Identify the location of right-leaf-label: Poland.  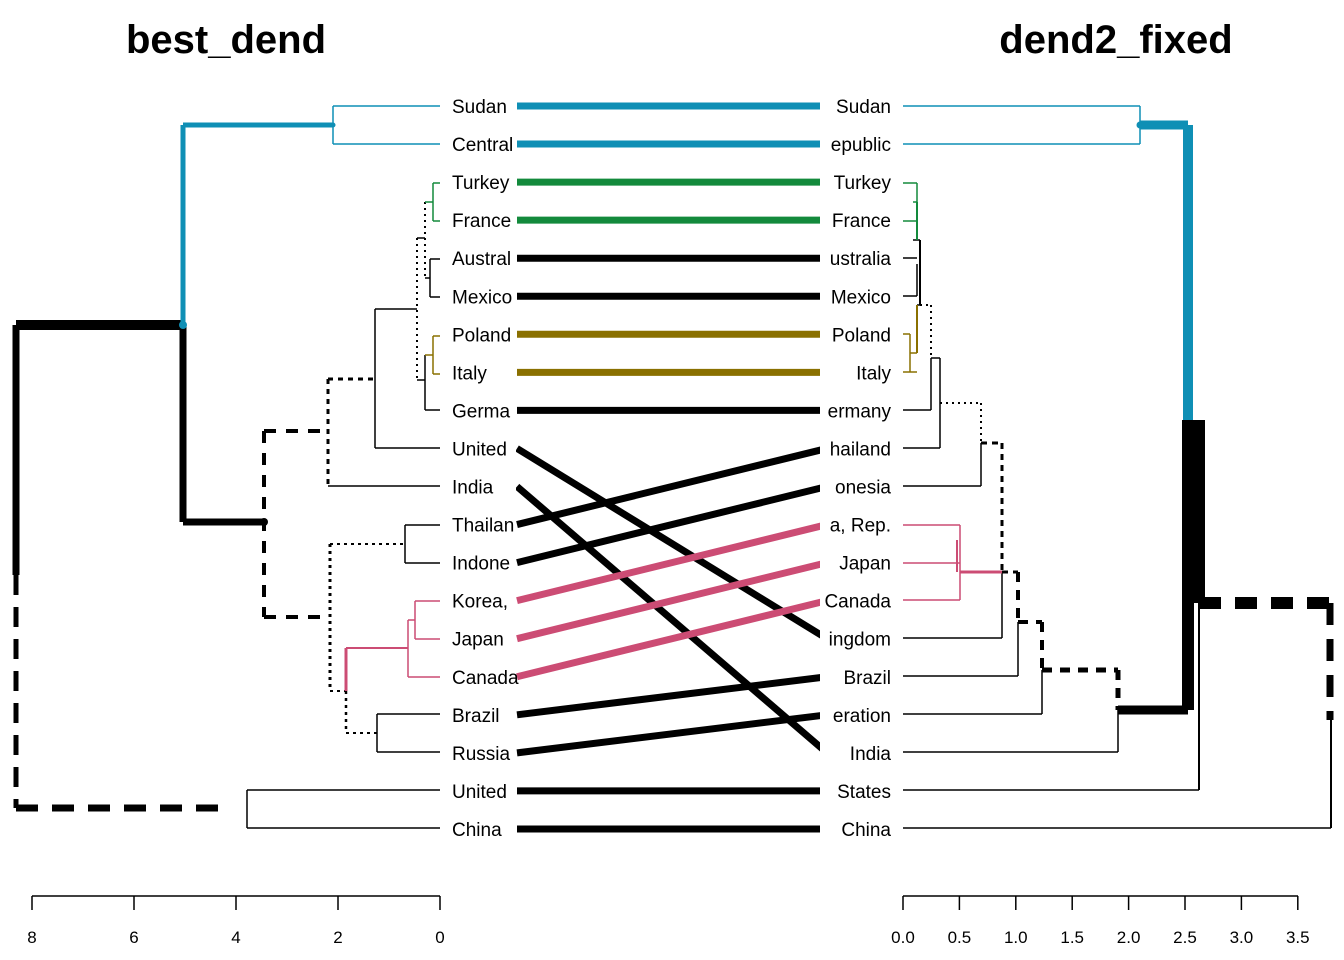
(861, 335).